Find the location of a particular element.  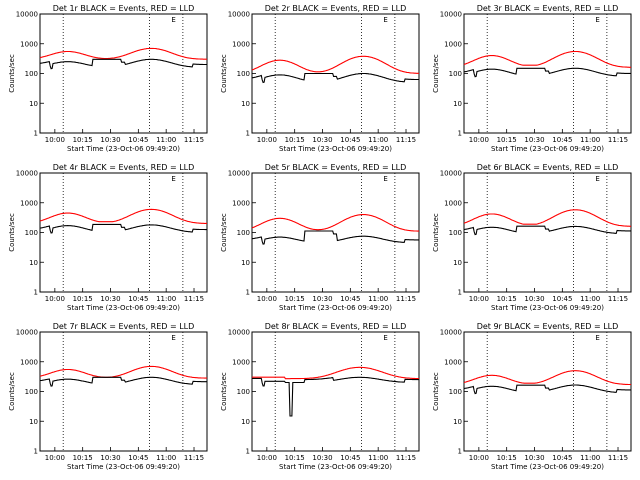

chart-title: Det 3r BLACK = Events, RED = LLD is located at coordinates (548, 8).